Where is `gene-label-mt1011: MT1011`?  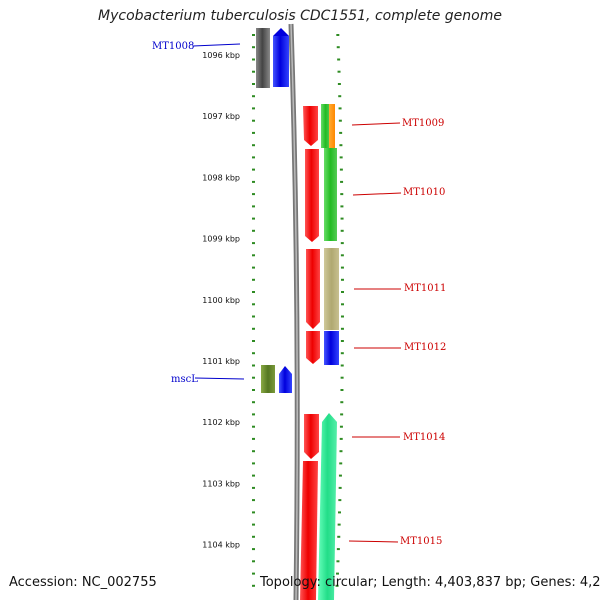
gene-label-mt1011: MT1011 is located at coordinates (425, 288).